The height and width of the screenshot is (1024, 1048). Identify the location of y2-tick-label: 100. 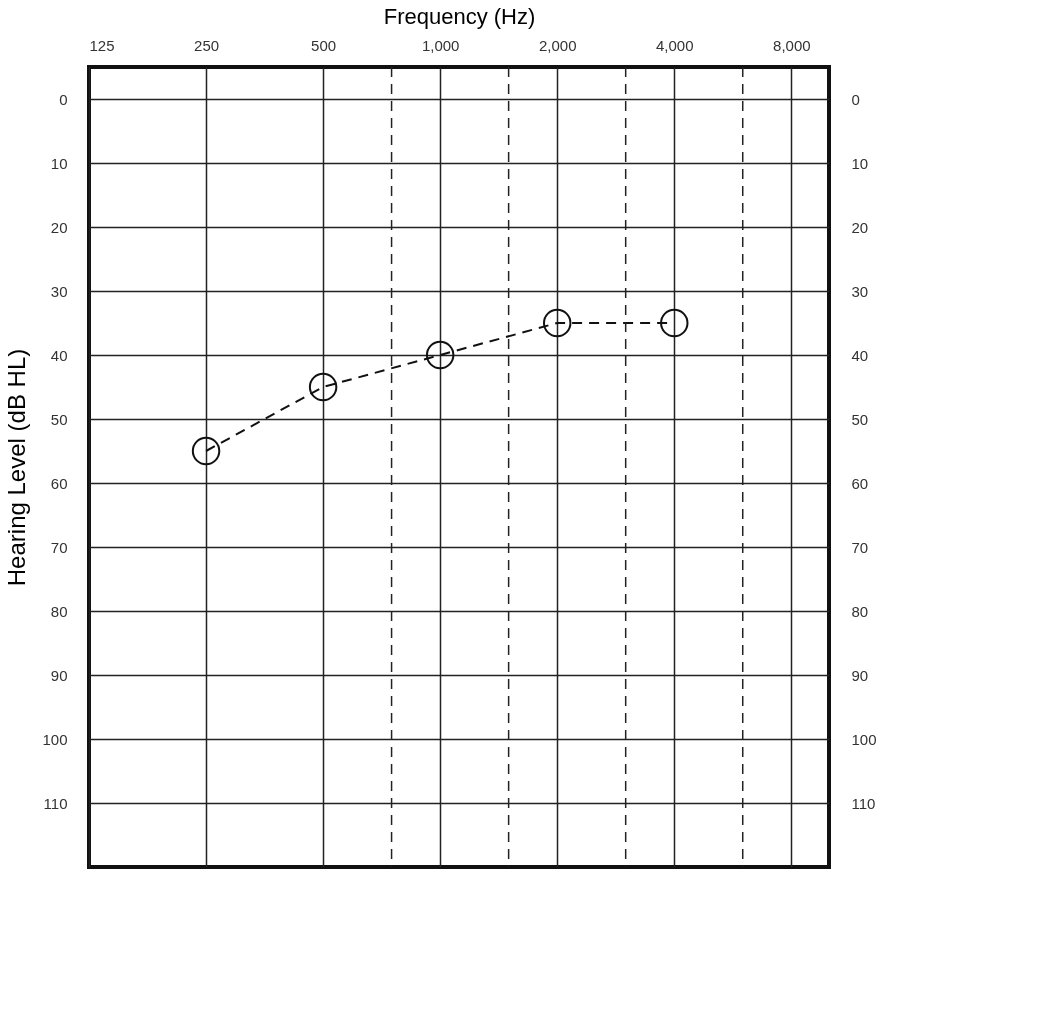
(864, 739).